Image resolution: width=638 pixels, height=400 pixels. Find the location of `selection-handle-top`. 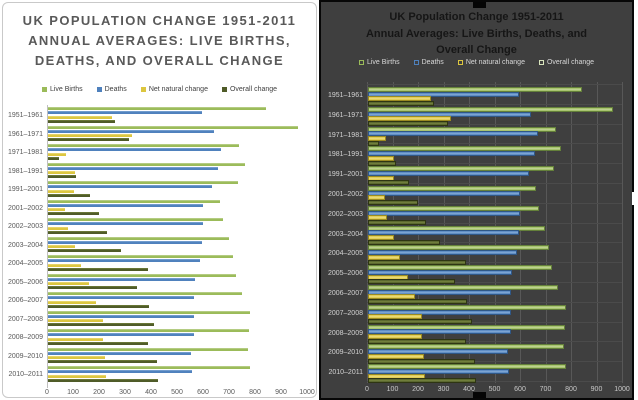

selection-handle-top is located at coordinates (479, 5).